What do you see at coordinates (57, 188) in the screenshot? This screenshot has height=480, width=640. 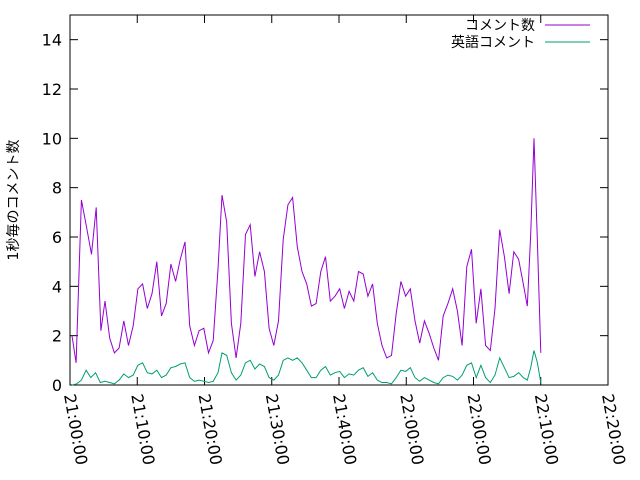 I see `y-tick-label: 8` at bounding box center [57, 188].